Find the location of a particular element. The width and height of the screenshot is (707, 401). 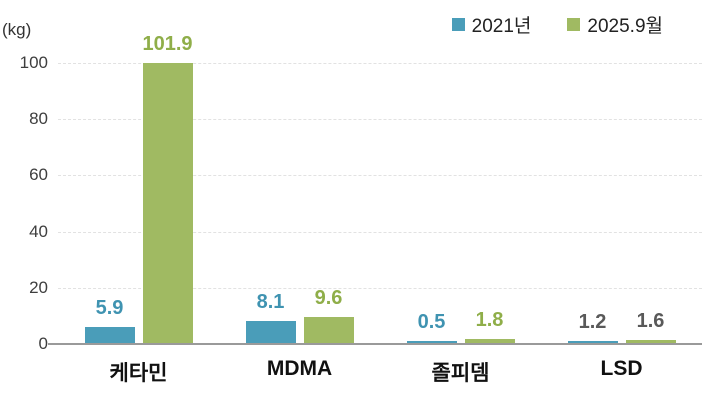

legend-swatch-2021 is located at coordinates (458, 24).